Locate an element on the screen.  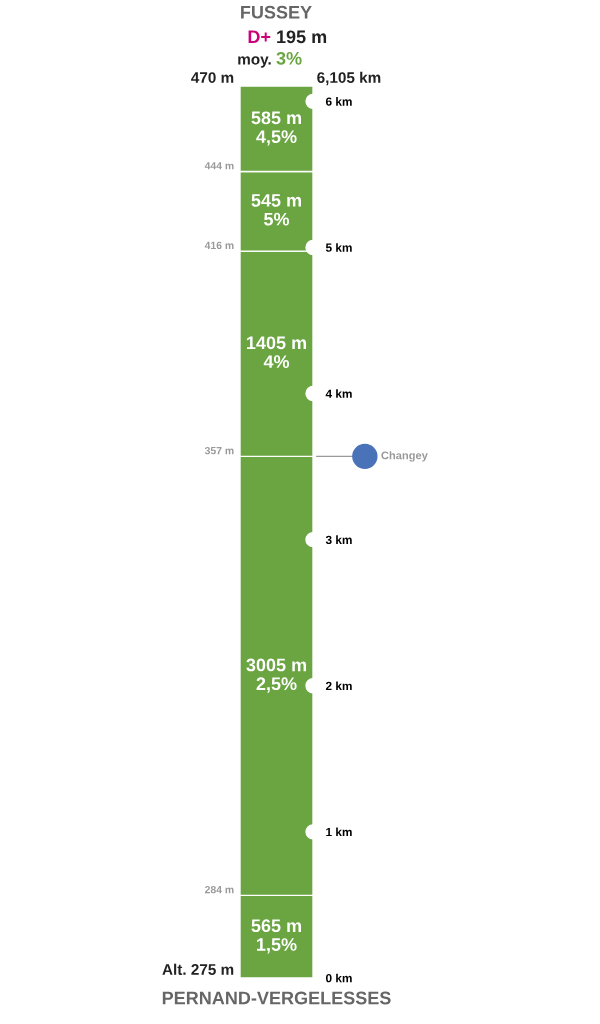
data-label: 1405 m 4% is located at coordinates (277, 352).